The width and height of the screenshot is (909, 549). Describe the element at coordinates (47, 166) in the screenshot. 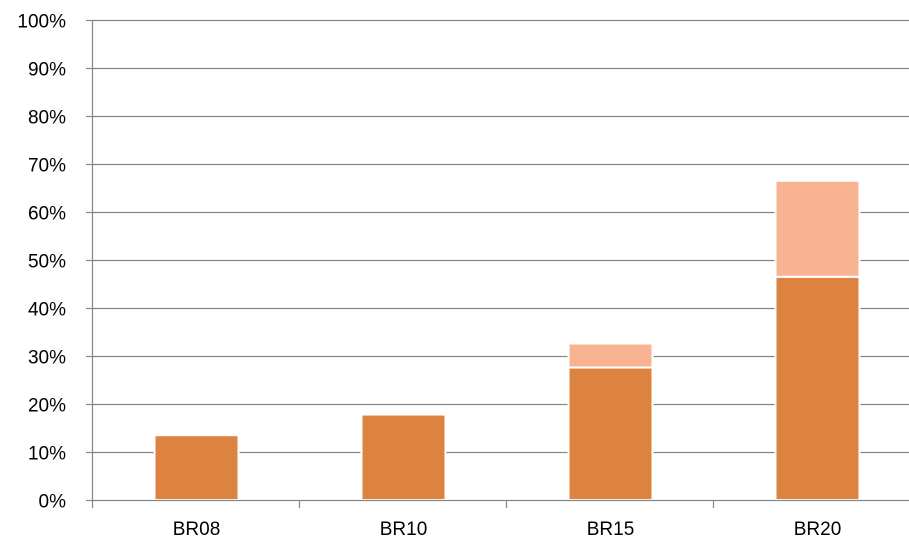

I see `y-tick-label: 70%` at that location.